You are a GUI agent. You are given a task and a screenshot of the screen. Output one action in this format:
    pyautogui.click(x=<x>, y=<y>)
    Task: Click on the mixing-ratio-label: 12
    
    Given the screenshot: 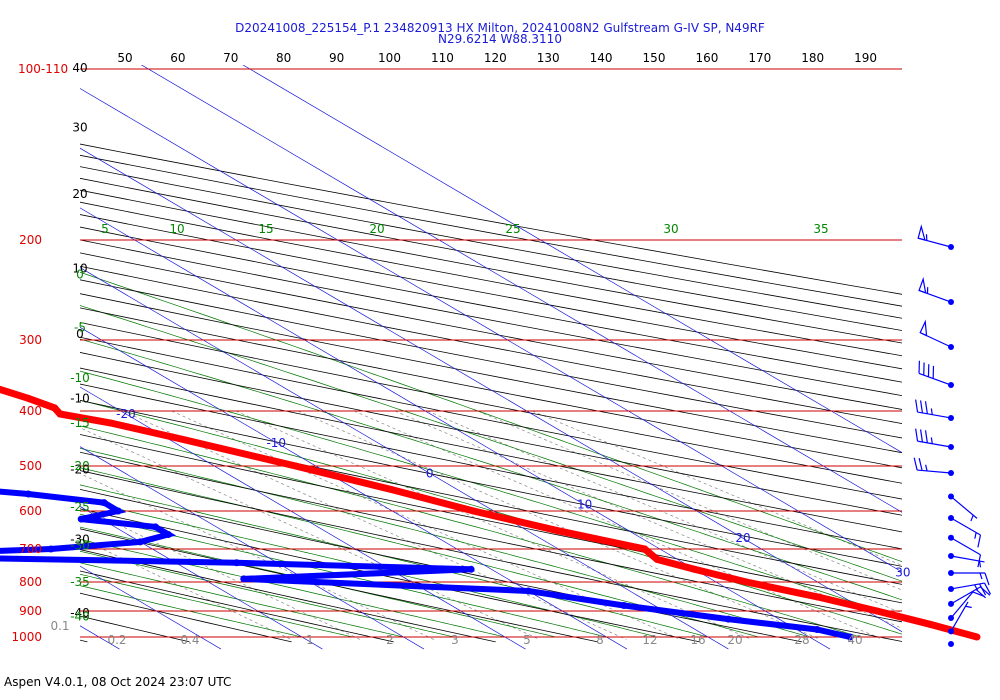 What is the action you would take?
    pyautogui.click(x=649, y=640)
    